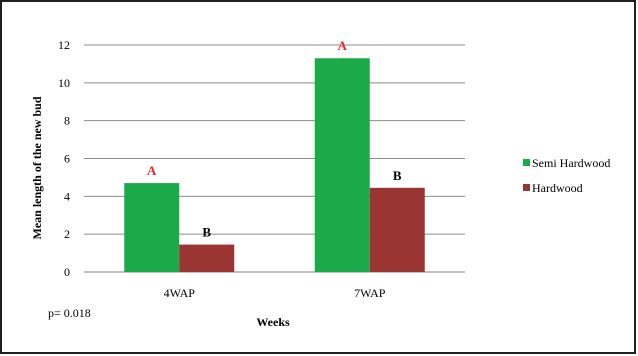 The width and height of the screenshot is (638, 356). Describe the element at coordinates (37, 167) in the screenshot. I see `y-axis-title: Mean length of the new bud` at that location.